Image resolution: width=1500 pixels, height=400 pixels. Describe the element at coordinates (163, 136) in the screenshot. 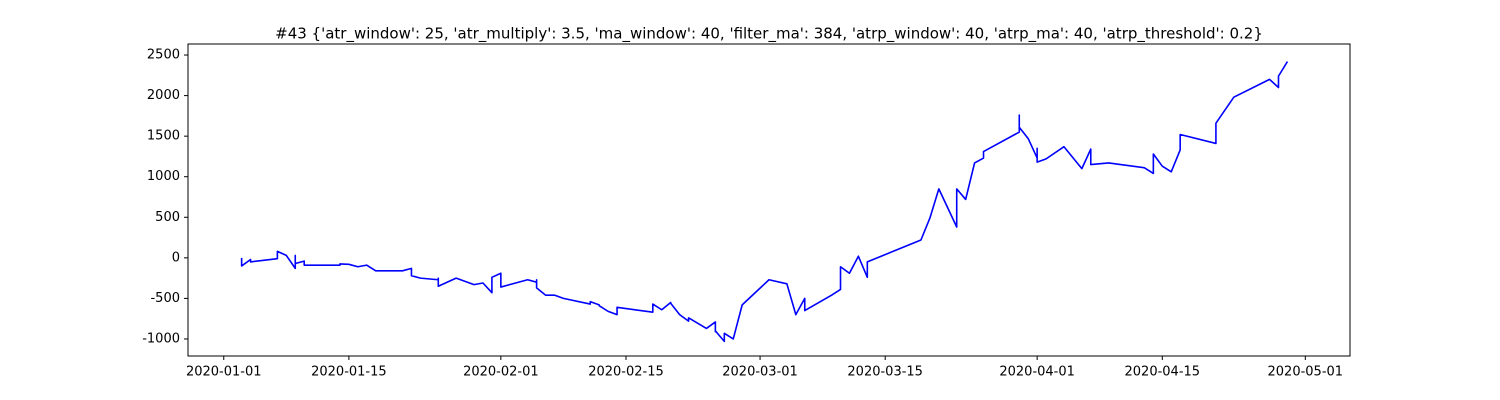

I see `y-tick-label: 1500` at that location.